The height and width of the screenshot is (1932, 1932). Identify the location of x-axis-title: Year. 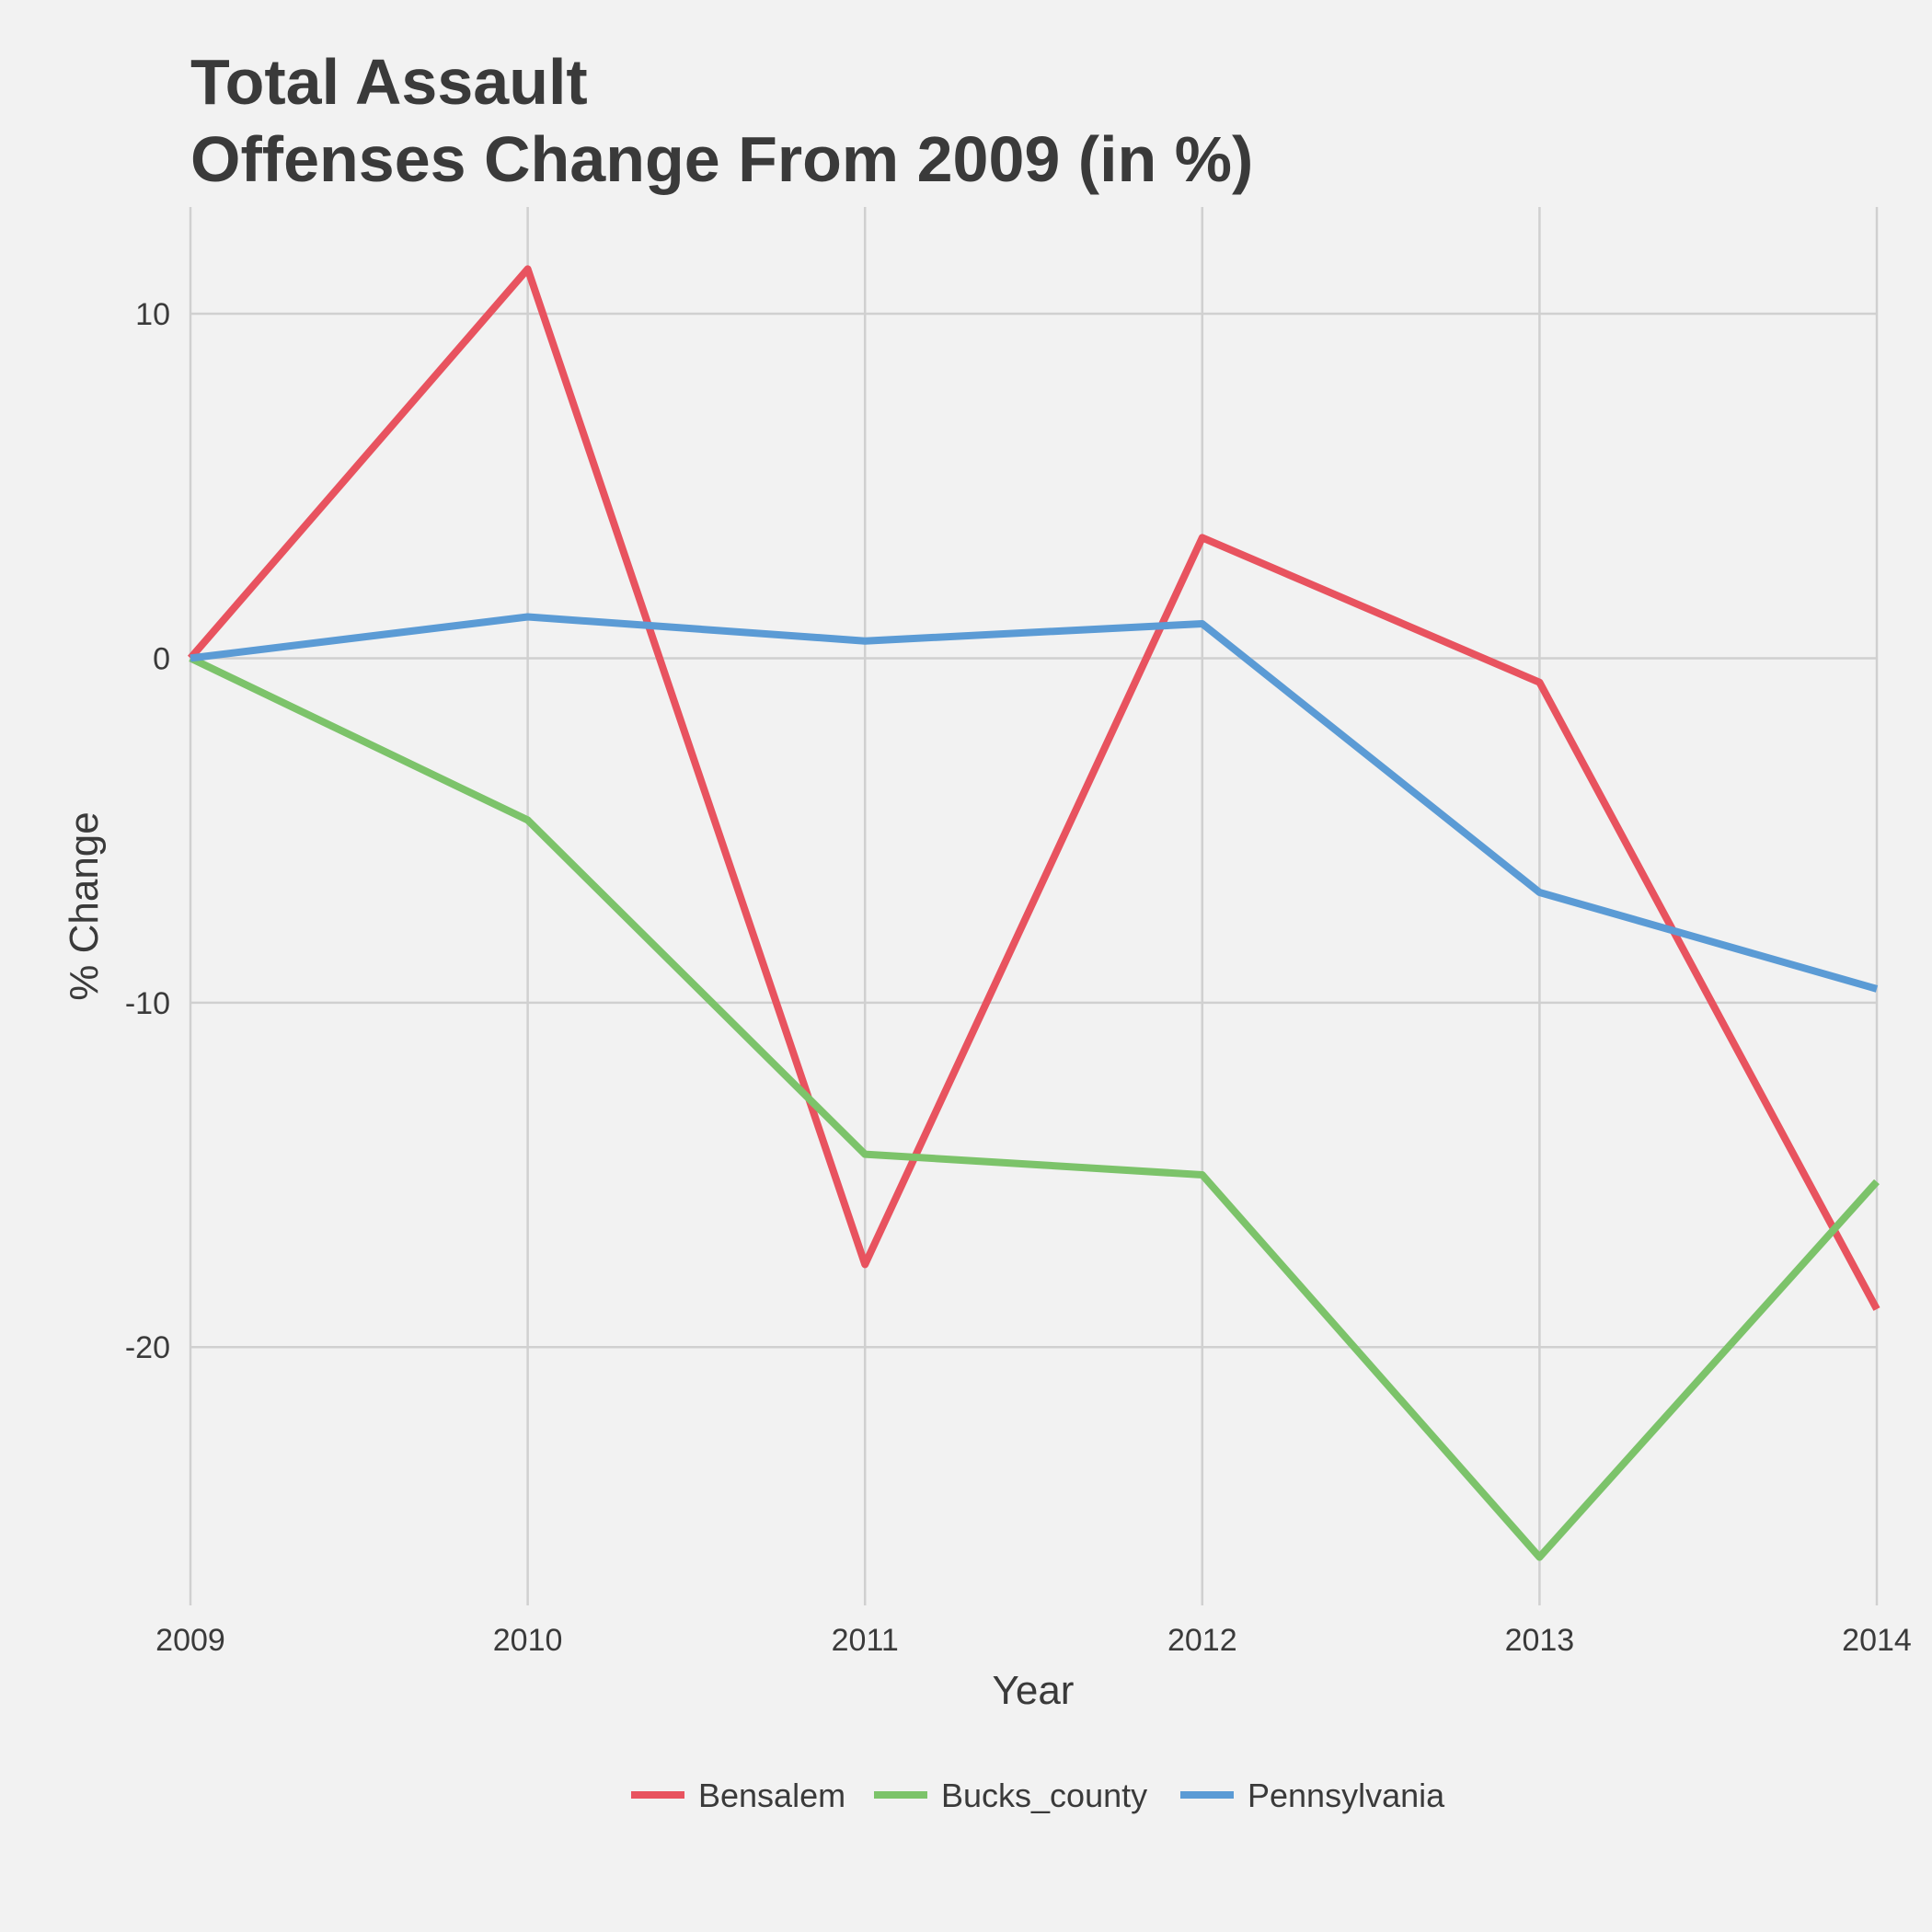
(1034, 1690).